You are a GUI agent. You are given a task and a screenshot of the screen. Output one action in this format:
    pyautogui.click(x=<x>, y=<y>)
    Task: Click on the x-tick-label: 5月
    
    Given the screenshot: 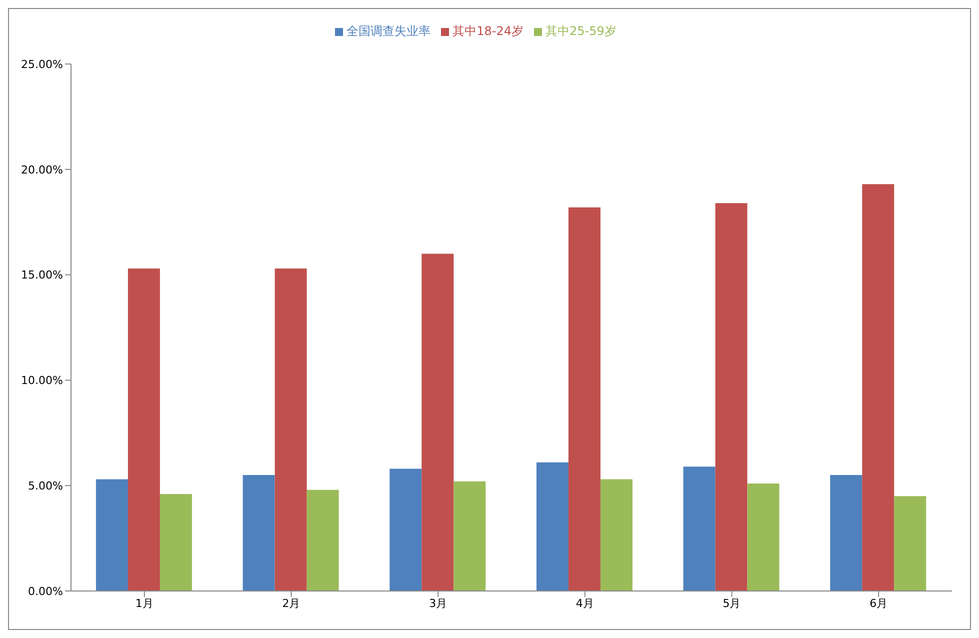 What is the action you would take?
    pyautogui.click(x=731, y=603)
    